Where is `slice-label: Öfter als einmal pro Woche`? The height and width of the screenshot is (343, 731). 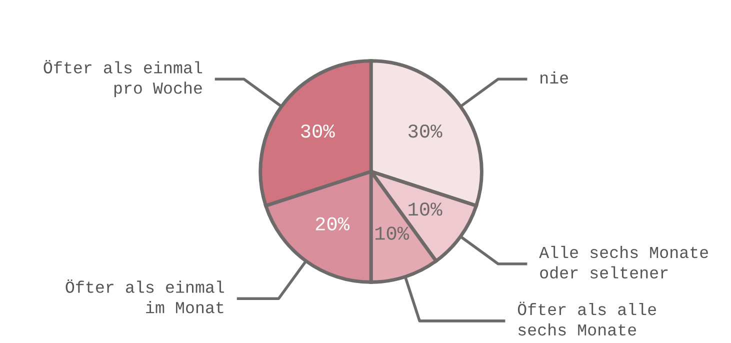
slice-label: Öfter als einmal pro Woche is located at coordinates (123, 79).